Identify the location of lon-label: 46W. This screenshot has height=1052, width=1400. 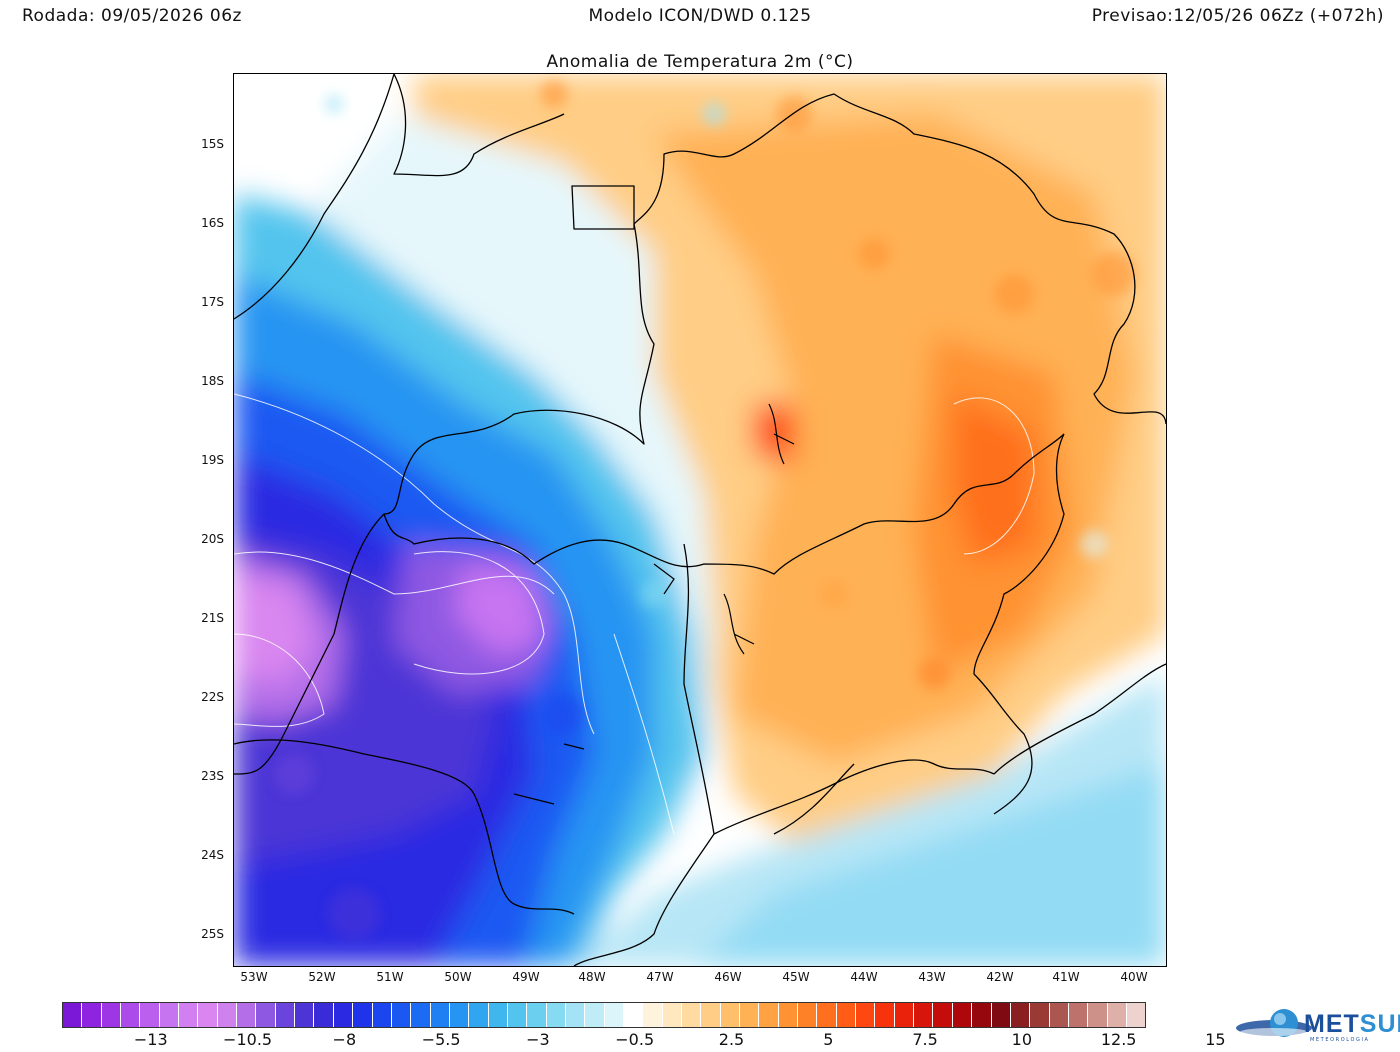
(728, 977).